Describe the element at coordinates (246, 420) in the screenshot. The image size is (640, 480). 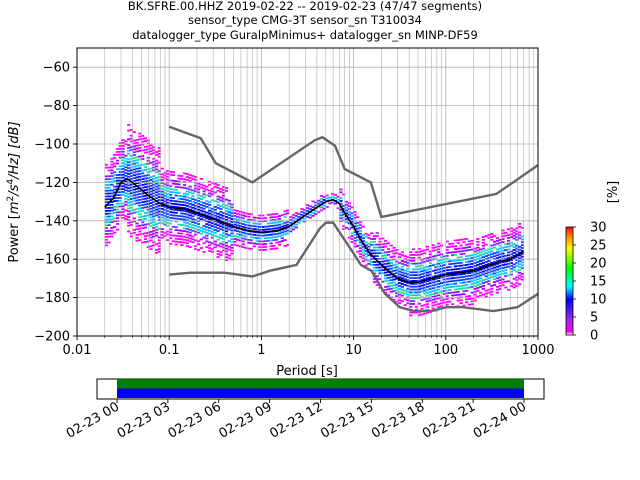
I see `timeline-tick-label: 02-23 09` at that location.